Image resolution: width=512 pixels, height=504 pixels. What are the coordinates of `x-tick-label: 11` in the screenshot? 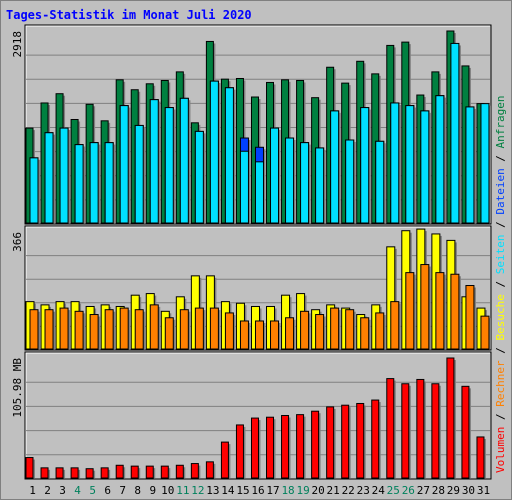 It's located at (182, 490).